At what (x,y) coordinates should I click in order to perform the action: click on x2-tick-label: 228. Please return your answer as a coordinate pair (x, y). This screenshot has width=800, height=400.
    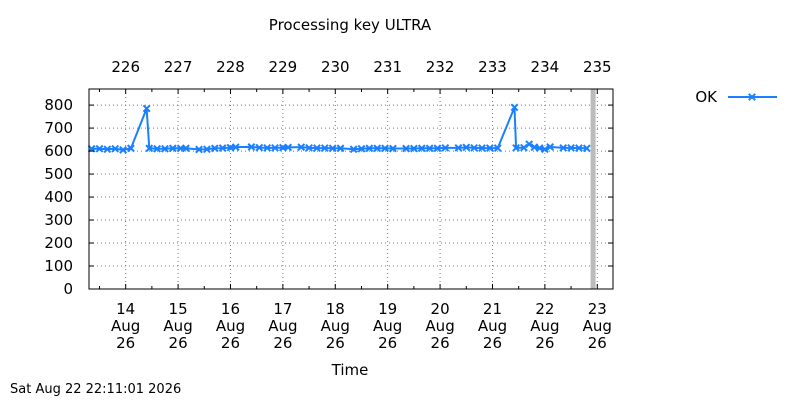
    Looking at the image, I should click on (230, 67).